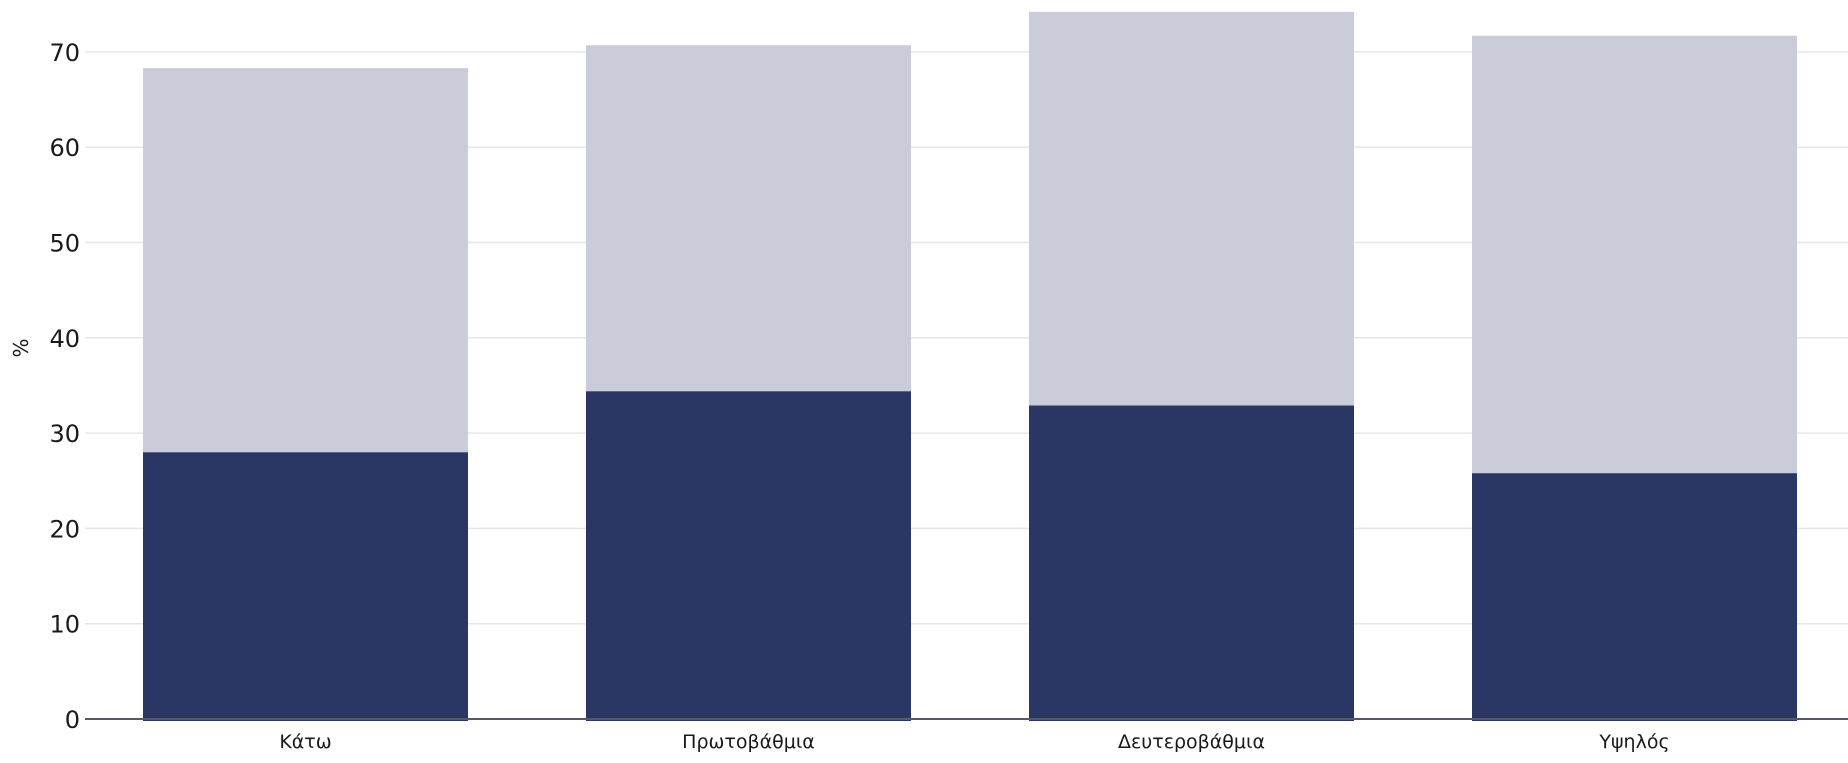  Describe the element at coordinates (1633, 742) in the screenshot. I see `x-tick-label: Υψηλός` at that location.